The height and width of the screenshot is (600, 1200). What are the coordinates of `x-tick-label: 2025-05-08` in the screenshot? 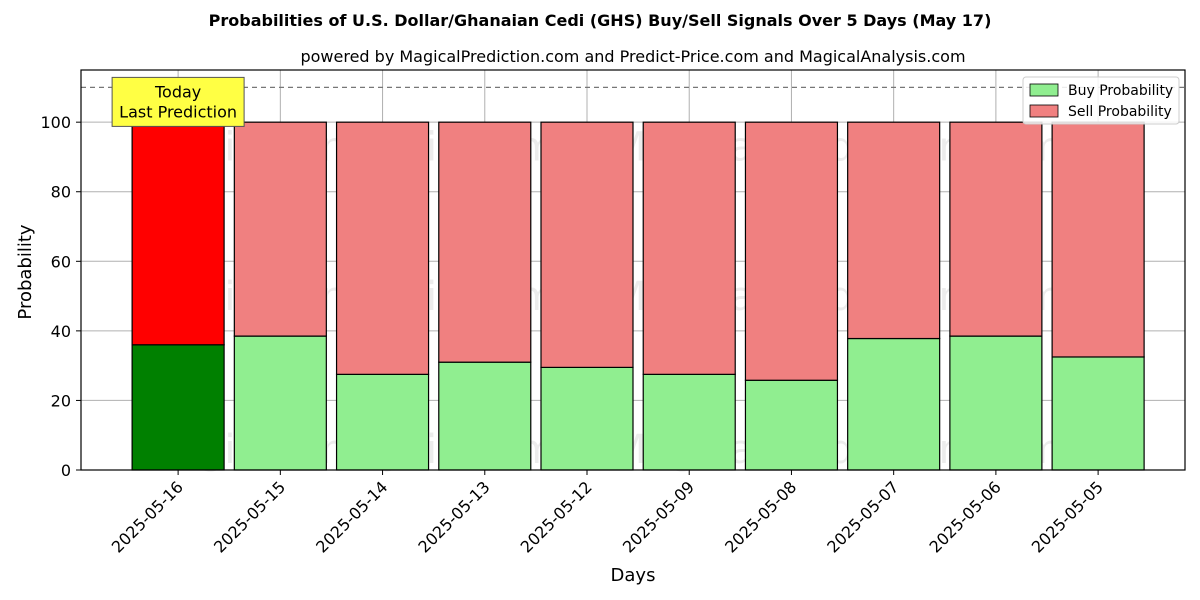 It's located at (760, 516).